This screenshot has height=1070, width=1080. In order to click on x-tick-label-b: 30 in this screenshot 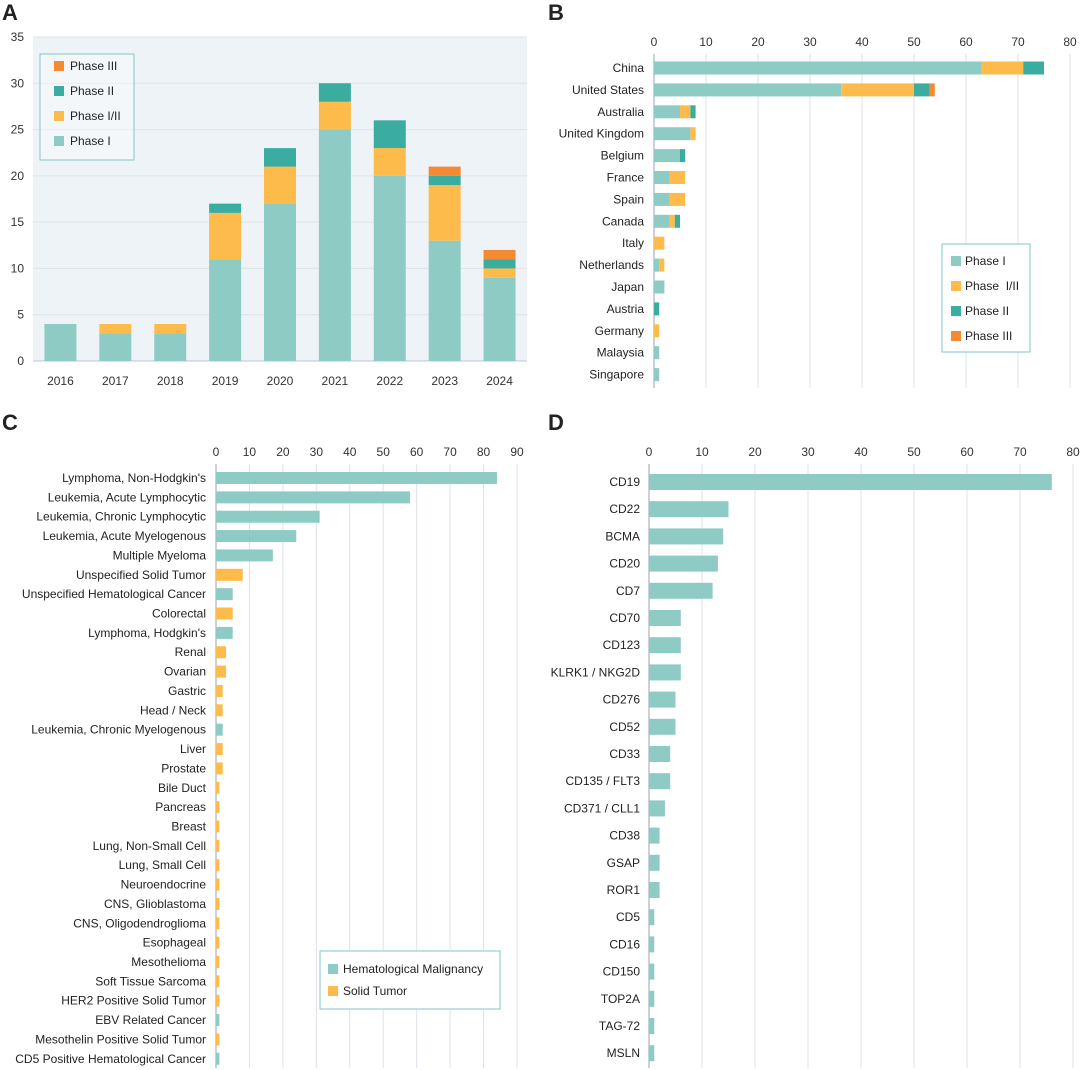, I will do `click(810, 42)`.